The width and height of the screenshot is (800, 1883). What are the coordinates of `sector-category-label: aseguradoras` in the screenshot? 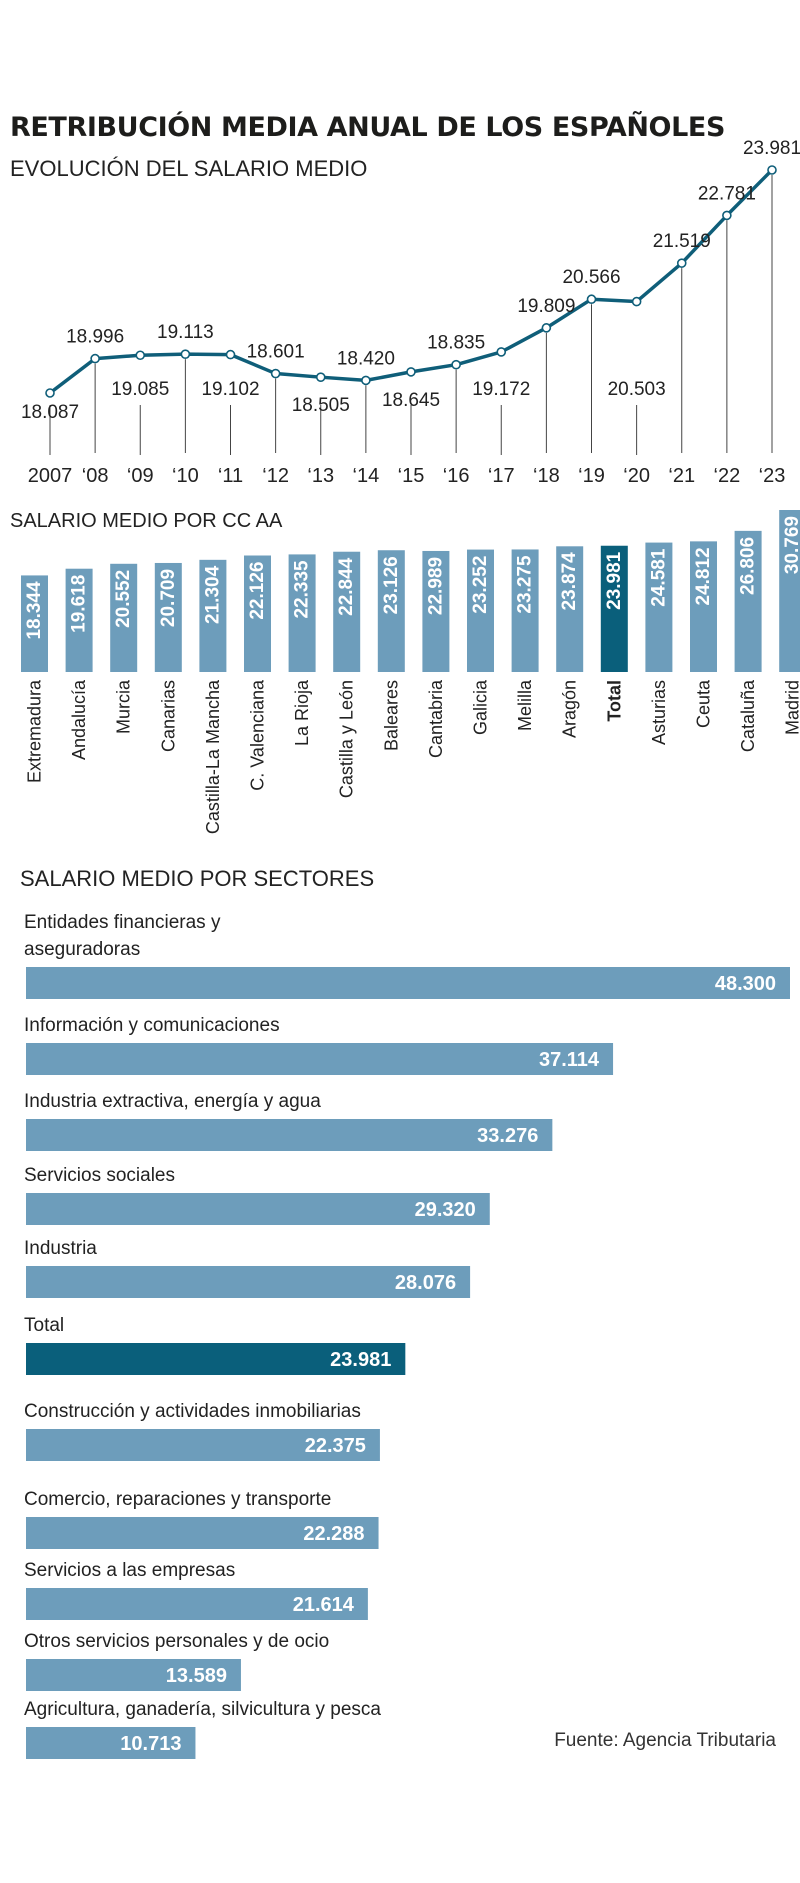 It's located at (82, 949).